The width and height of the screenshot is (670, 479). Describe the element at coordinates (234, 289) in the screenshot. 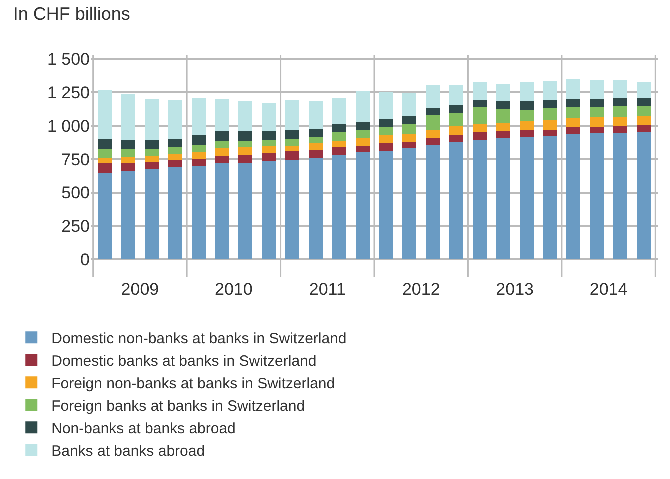

I see `x-tick-label: 2010` at that location.